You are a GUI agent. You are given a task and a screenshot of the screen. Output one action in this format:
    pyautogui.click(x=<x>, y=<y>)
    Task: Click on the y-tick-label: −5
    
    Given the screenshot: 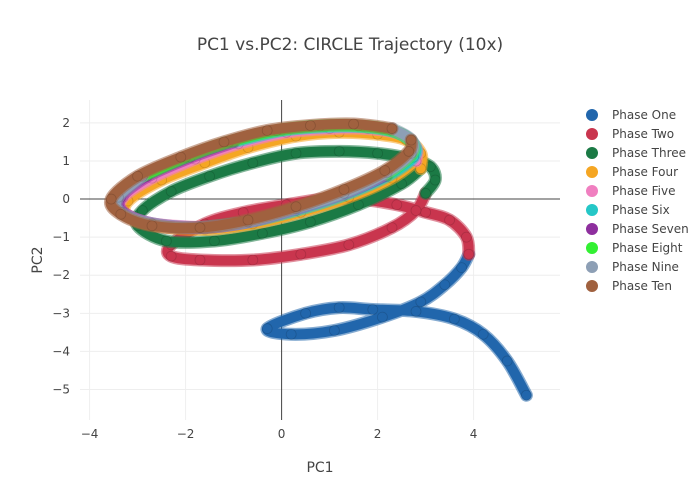 What is the action you would take?
    pyautogui.click(x=61, y=390)
    